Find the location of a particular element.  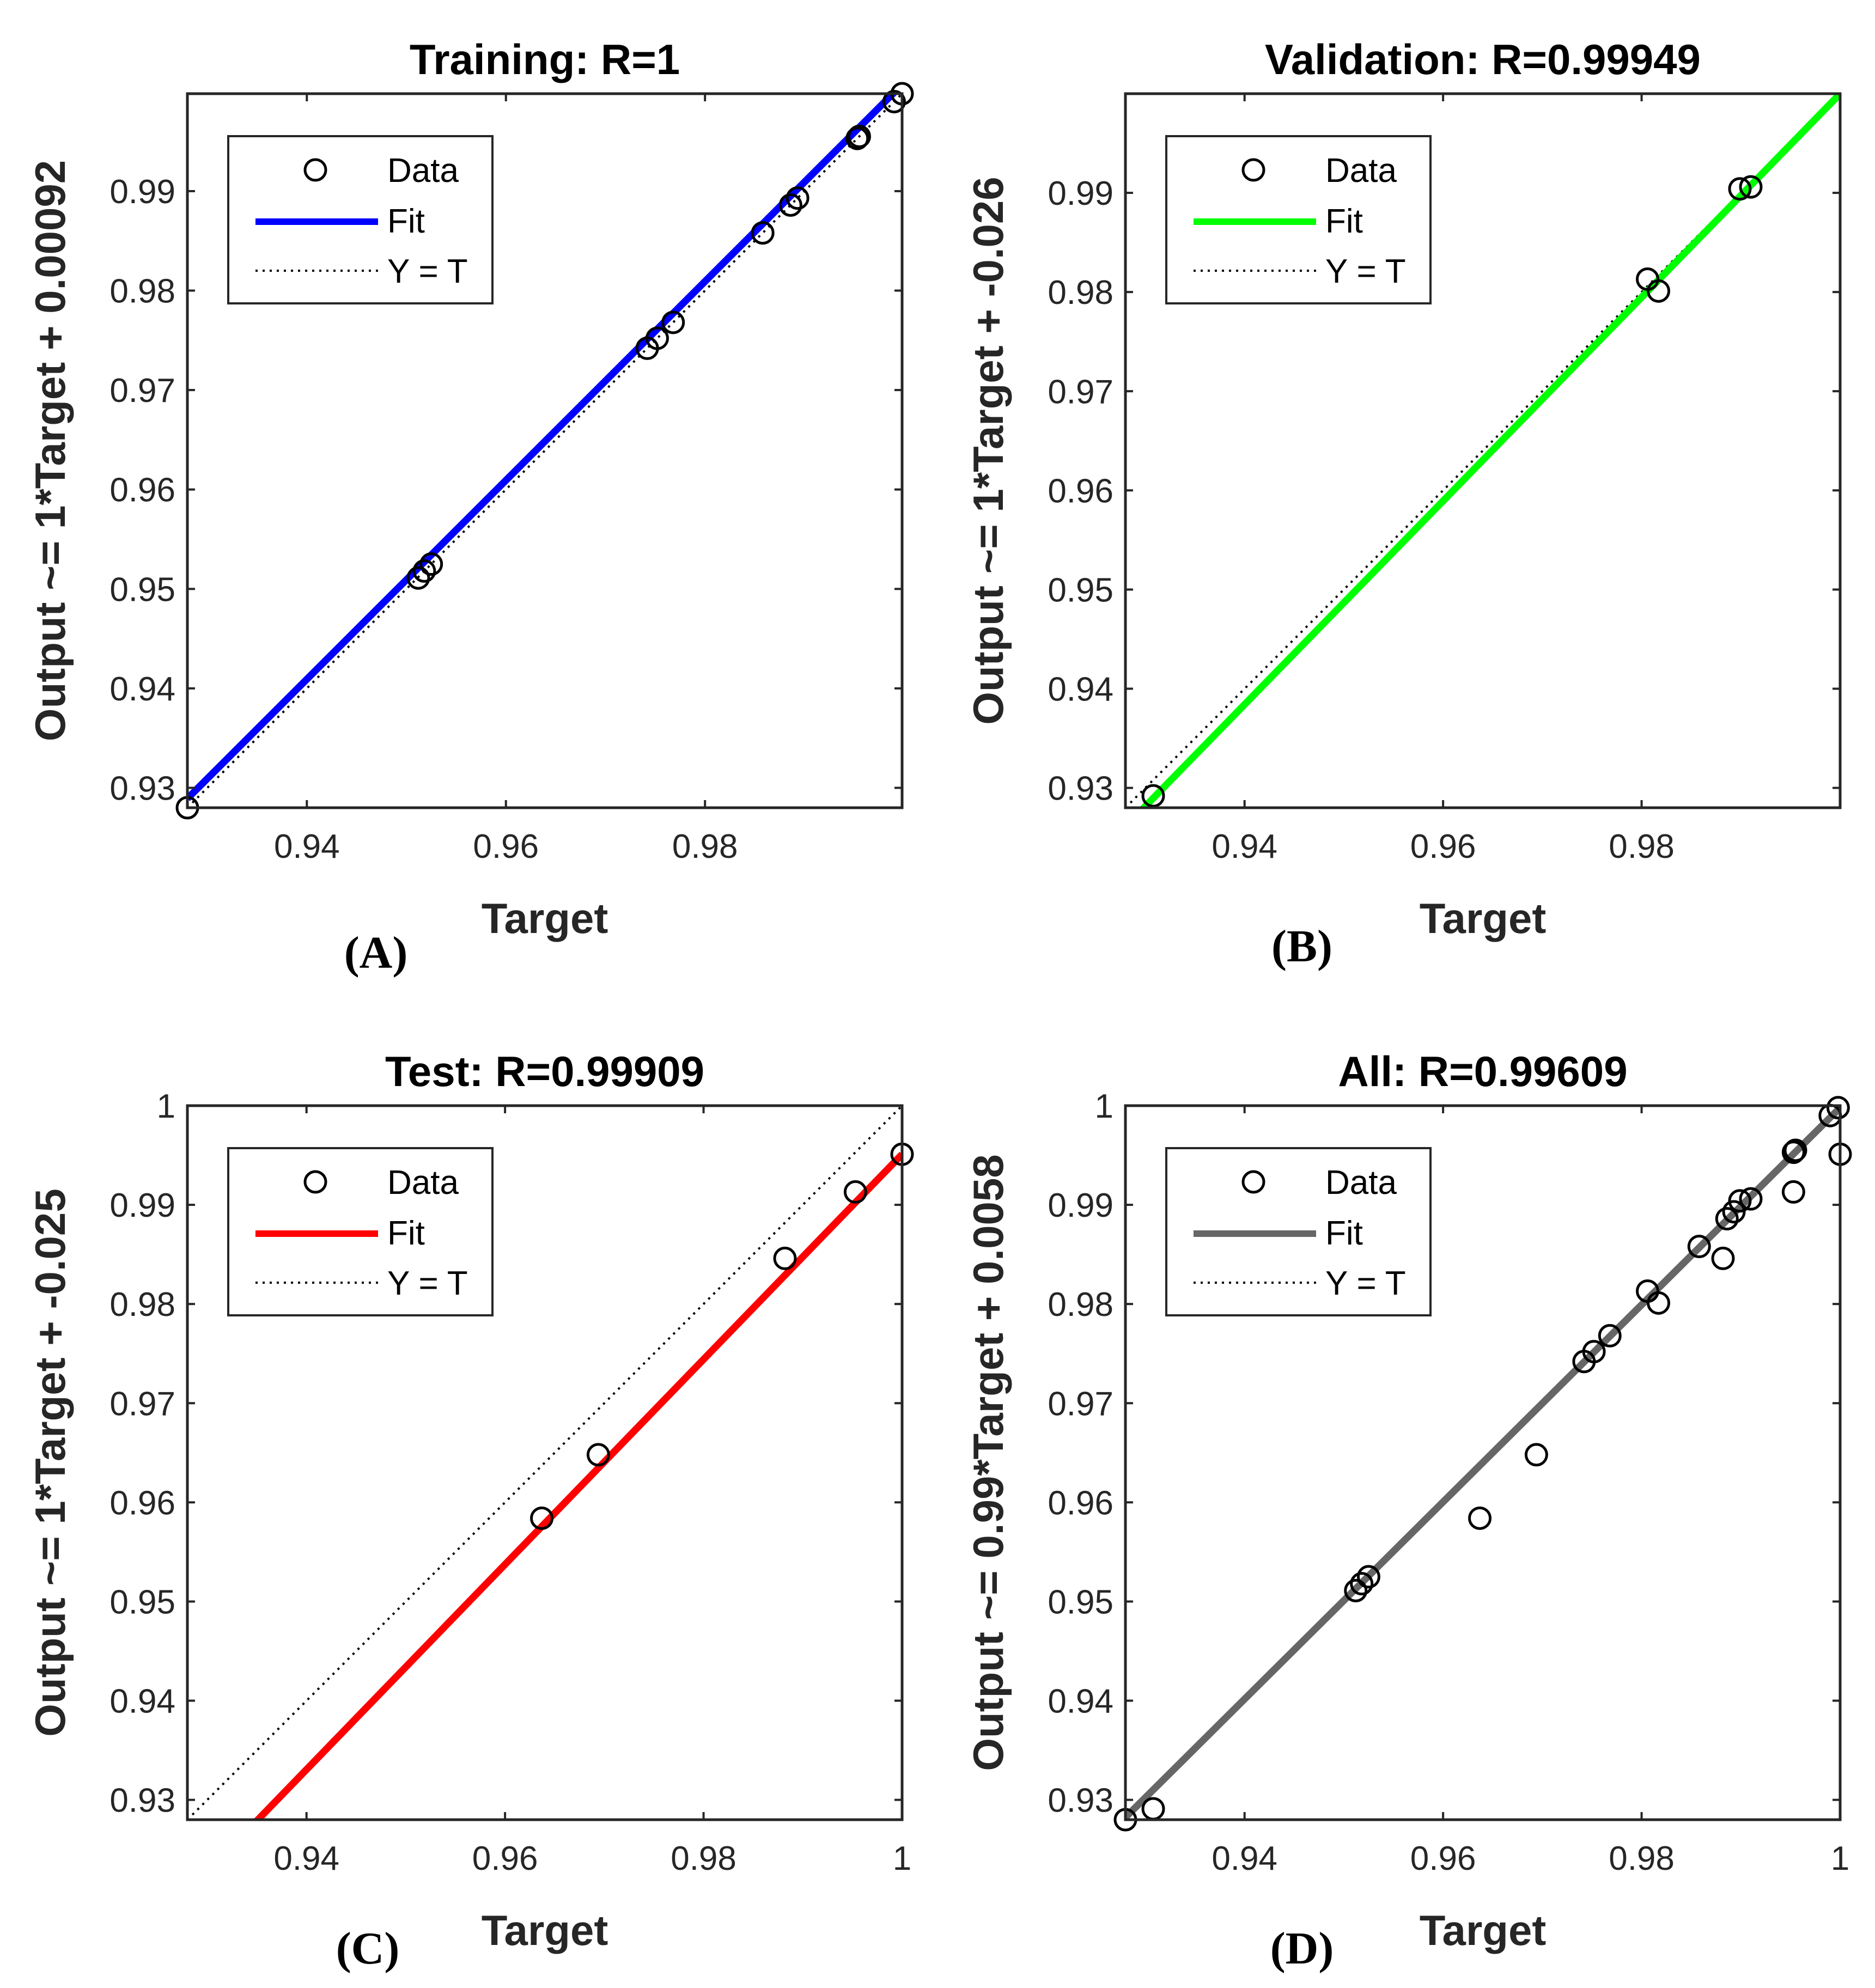

panel-title: Validation: R=0.99949 is located at coordinates (1483, 59).